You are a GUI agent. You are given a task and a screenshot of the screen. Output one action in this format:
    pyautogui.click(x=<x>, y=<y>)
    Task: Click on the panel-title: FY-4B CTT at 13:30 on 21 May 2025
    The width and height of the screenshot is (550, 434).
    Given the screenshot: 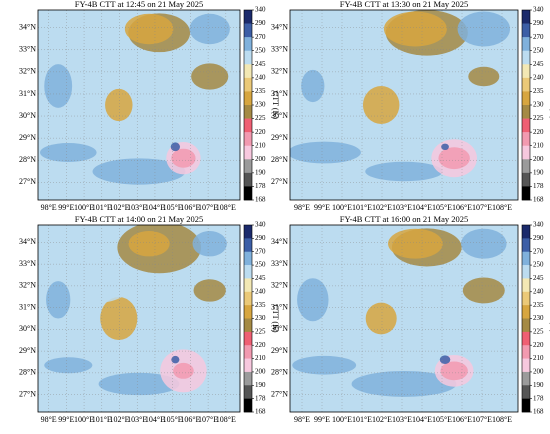 What is the action you would take?
    pyautogui.click(x=404, y=4)
    